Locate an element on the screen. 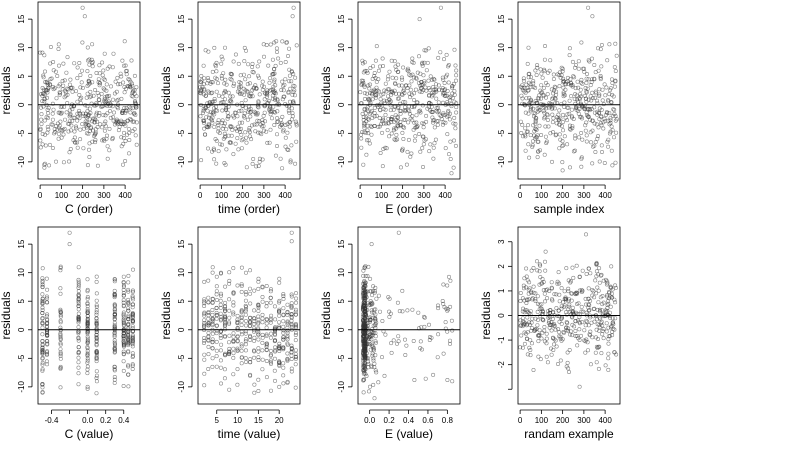 The width and height of the screenshot is (800, 450). x-tick-label: 0.2 is located at coordinates (106, 420).